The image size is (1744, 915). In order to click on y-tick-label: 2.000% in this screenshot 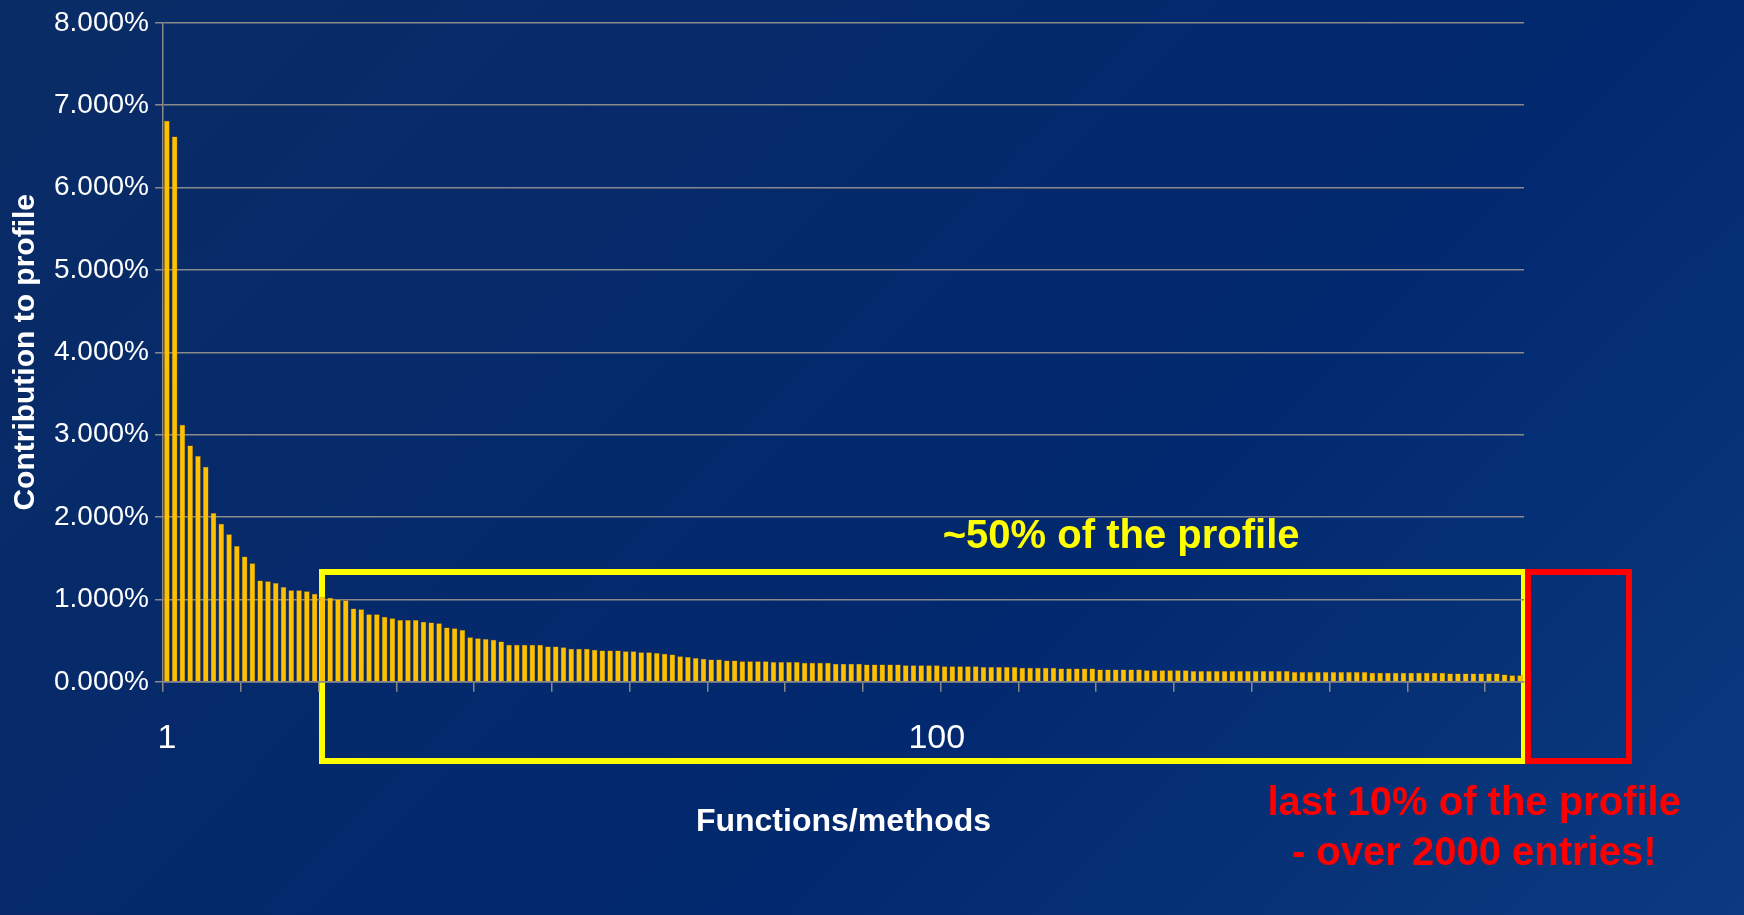, I will do `click(101, 515)`.